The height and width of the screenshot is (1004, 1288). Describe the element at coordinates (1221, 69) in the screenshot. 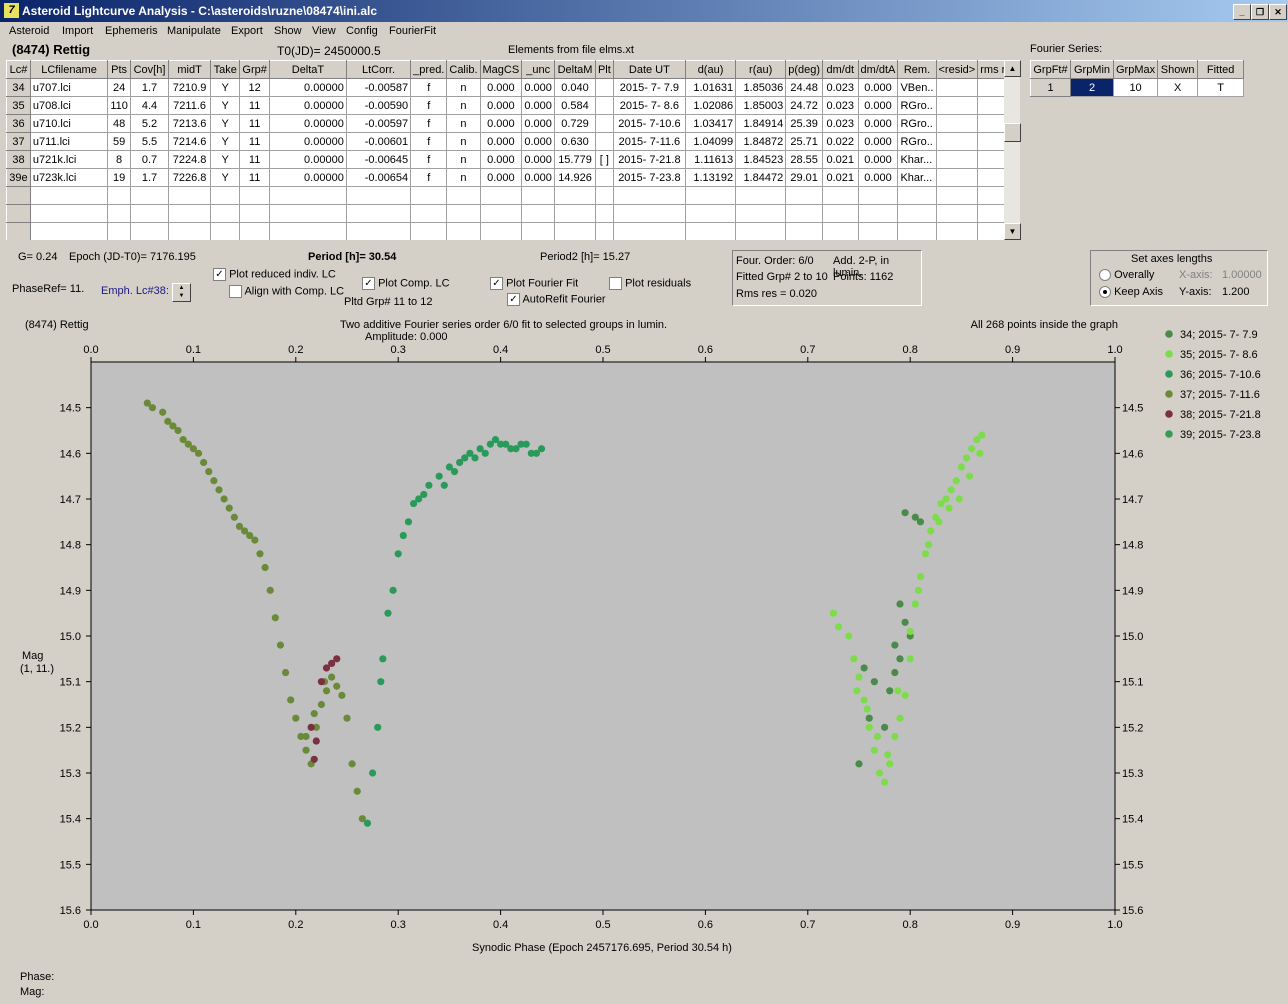

I see `fs-col-fitted: Fitted` at that location.